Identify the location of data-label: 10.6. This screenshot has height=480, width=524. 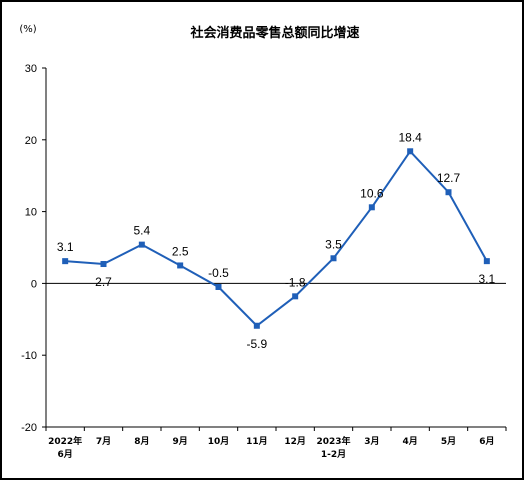
(372, 193).